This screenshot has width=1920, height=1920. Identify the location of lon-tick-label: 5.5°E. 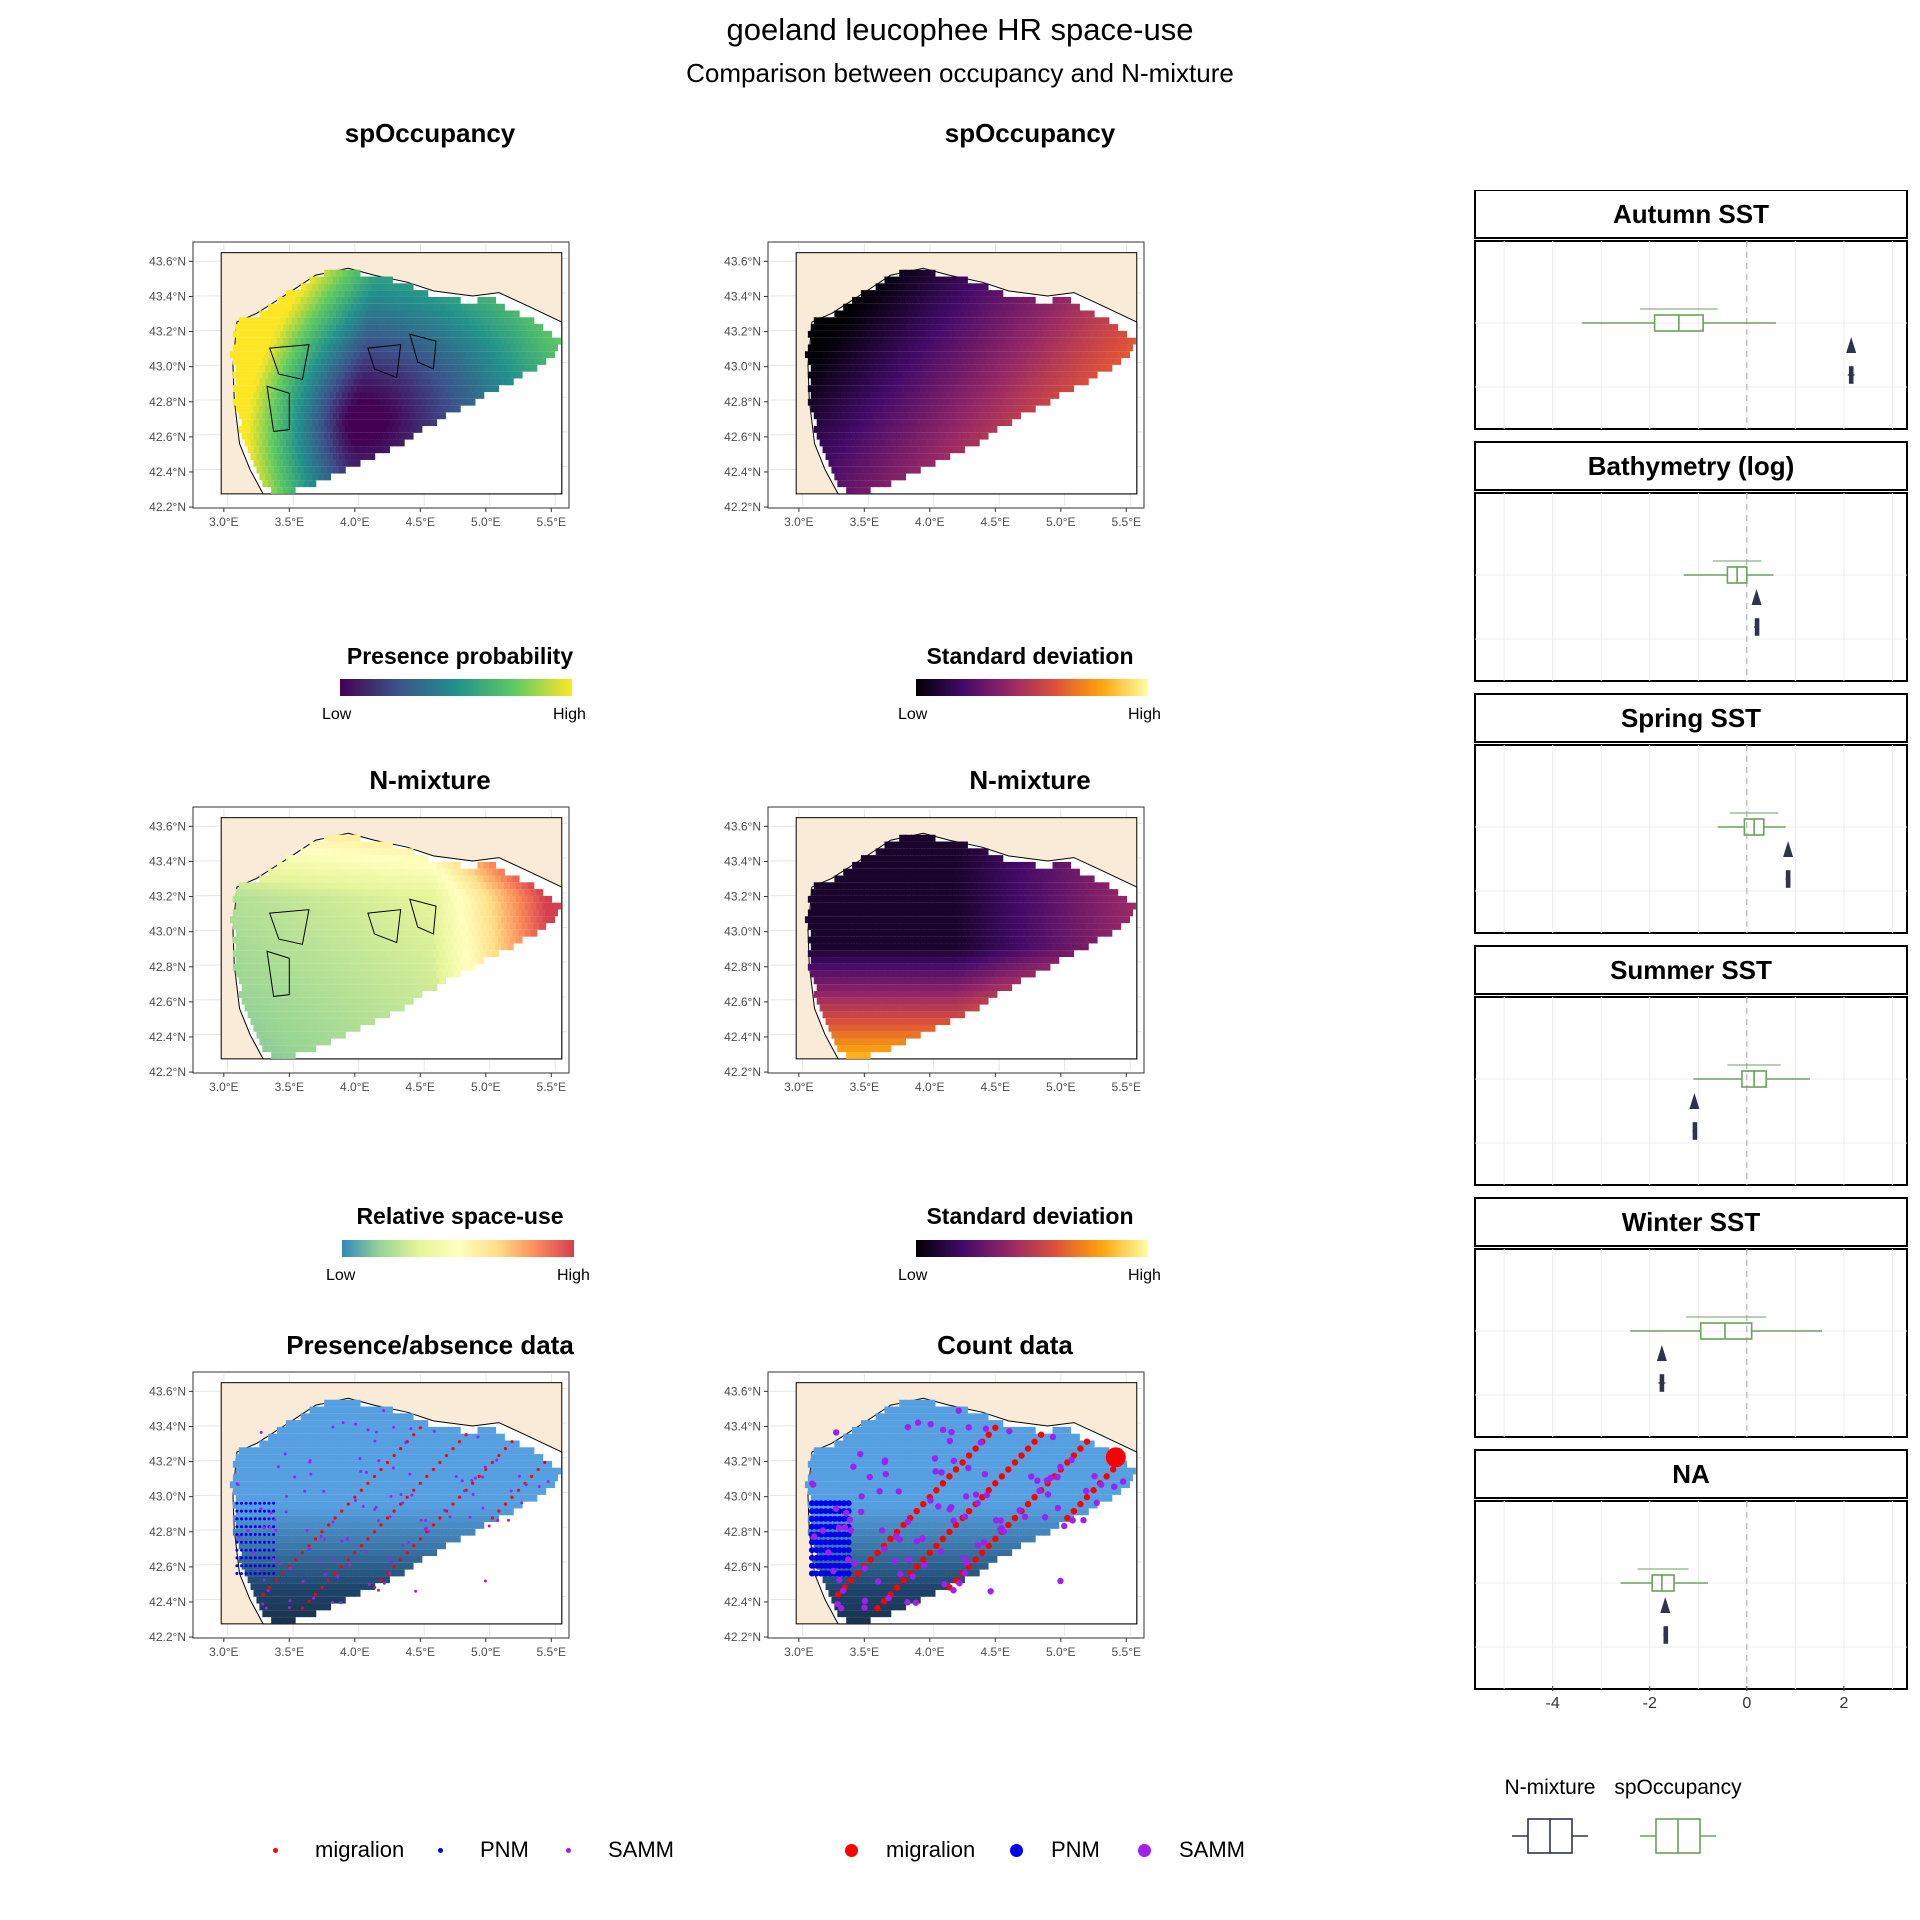
(1126, 1087).